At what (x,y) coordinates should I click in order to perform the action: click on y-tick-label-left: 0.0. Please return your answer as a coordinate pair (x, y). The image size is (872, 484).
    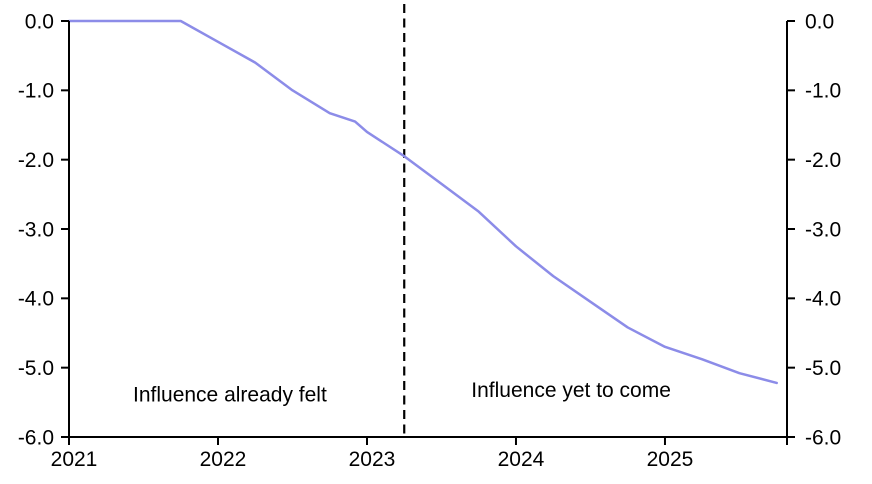
    Looking at the image, I should click on (39, 21).